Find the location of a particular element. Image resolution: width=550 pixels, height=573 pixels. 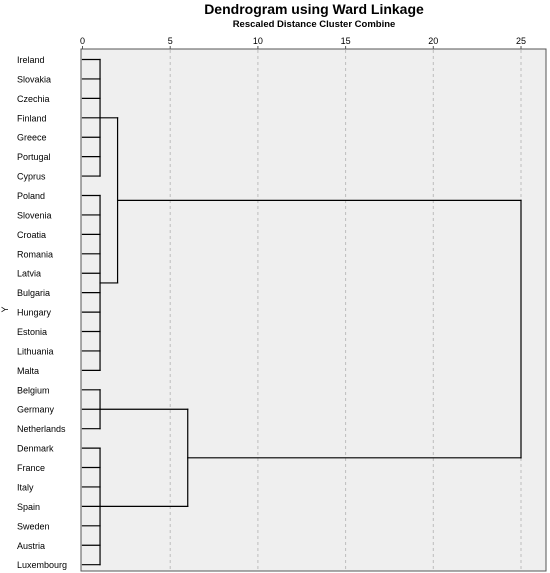

leaf-label: Latvia is located at coordinates (29, 274).